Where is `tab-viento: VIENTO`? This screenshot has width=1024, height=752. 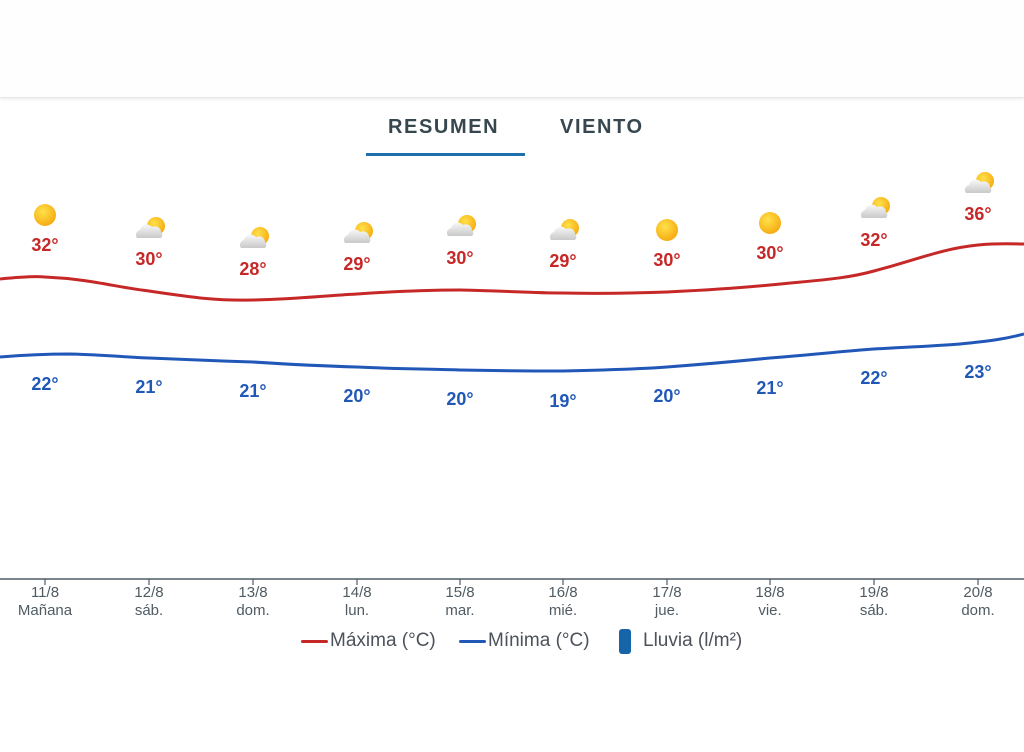 tab-viento: VIENTO is located at coordinates (602, 127).